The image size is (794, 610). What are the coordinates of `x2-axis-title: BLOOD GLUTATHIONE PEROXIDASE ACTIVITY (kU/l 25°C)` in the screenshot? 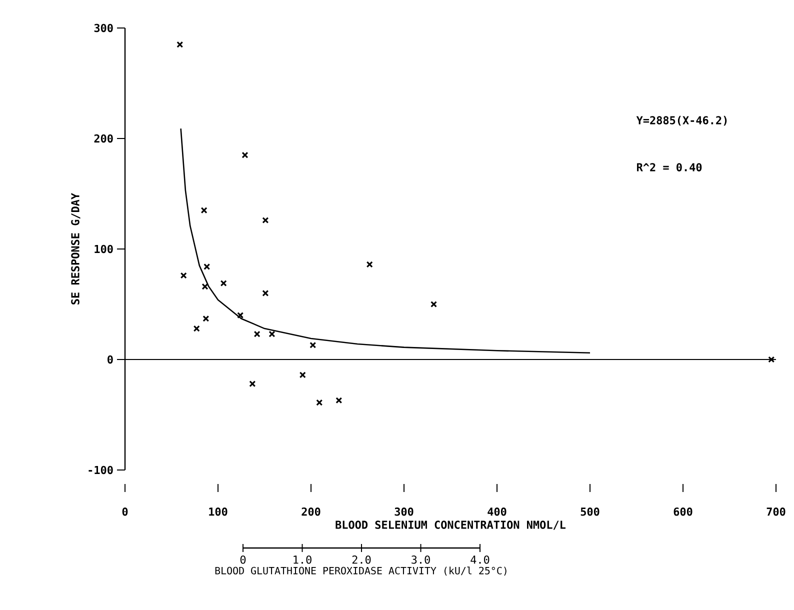 It's located at (360, 571).